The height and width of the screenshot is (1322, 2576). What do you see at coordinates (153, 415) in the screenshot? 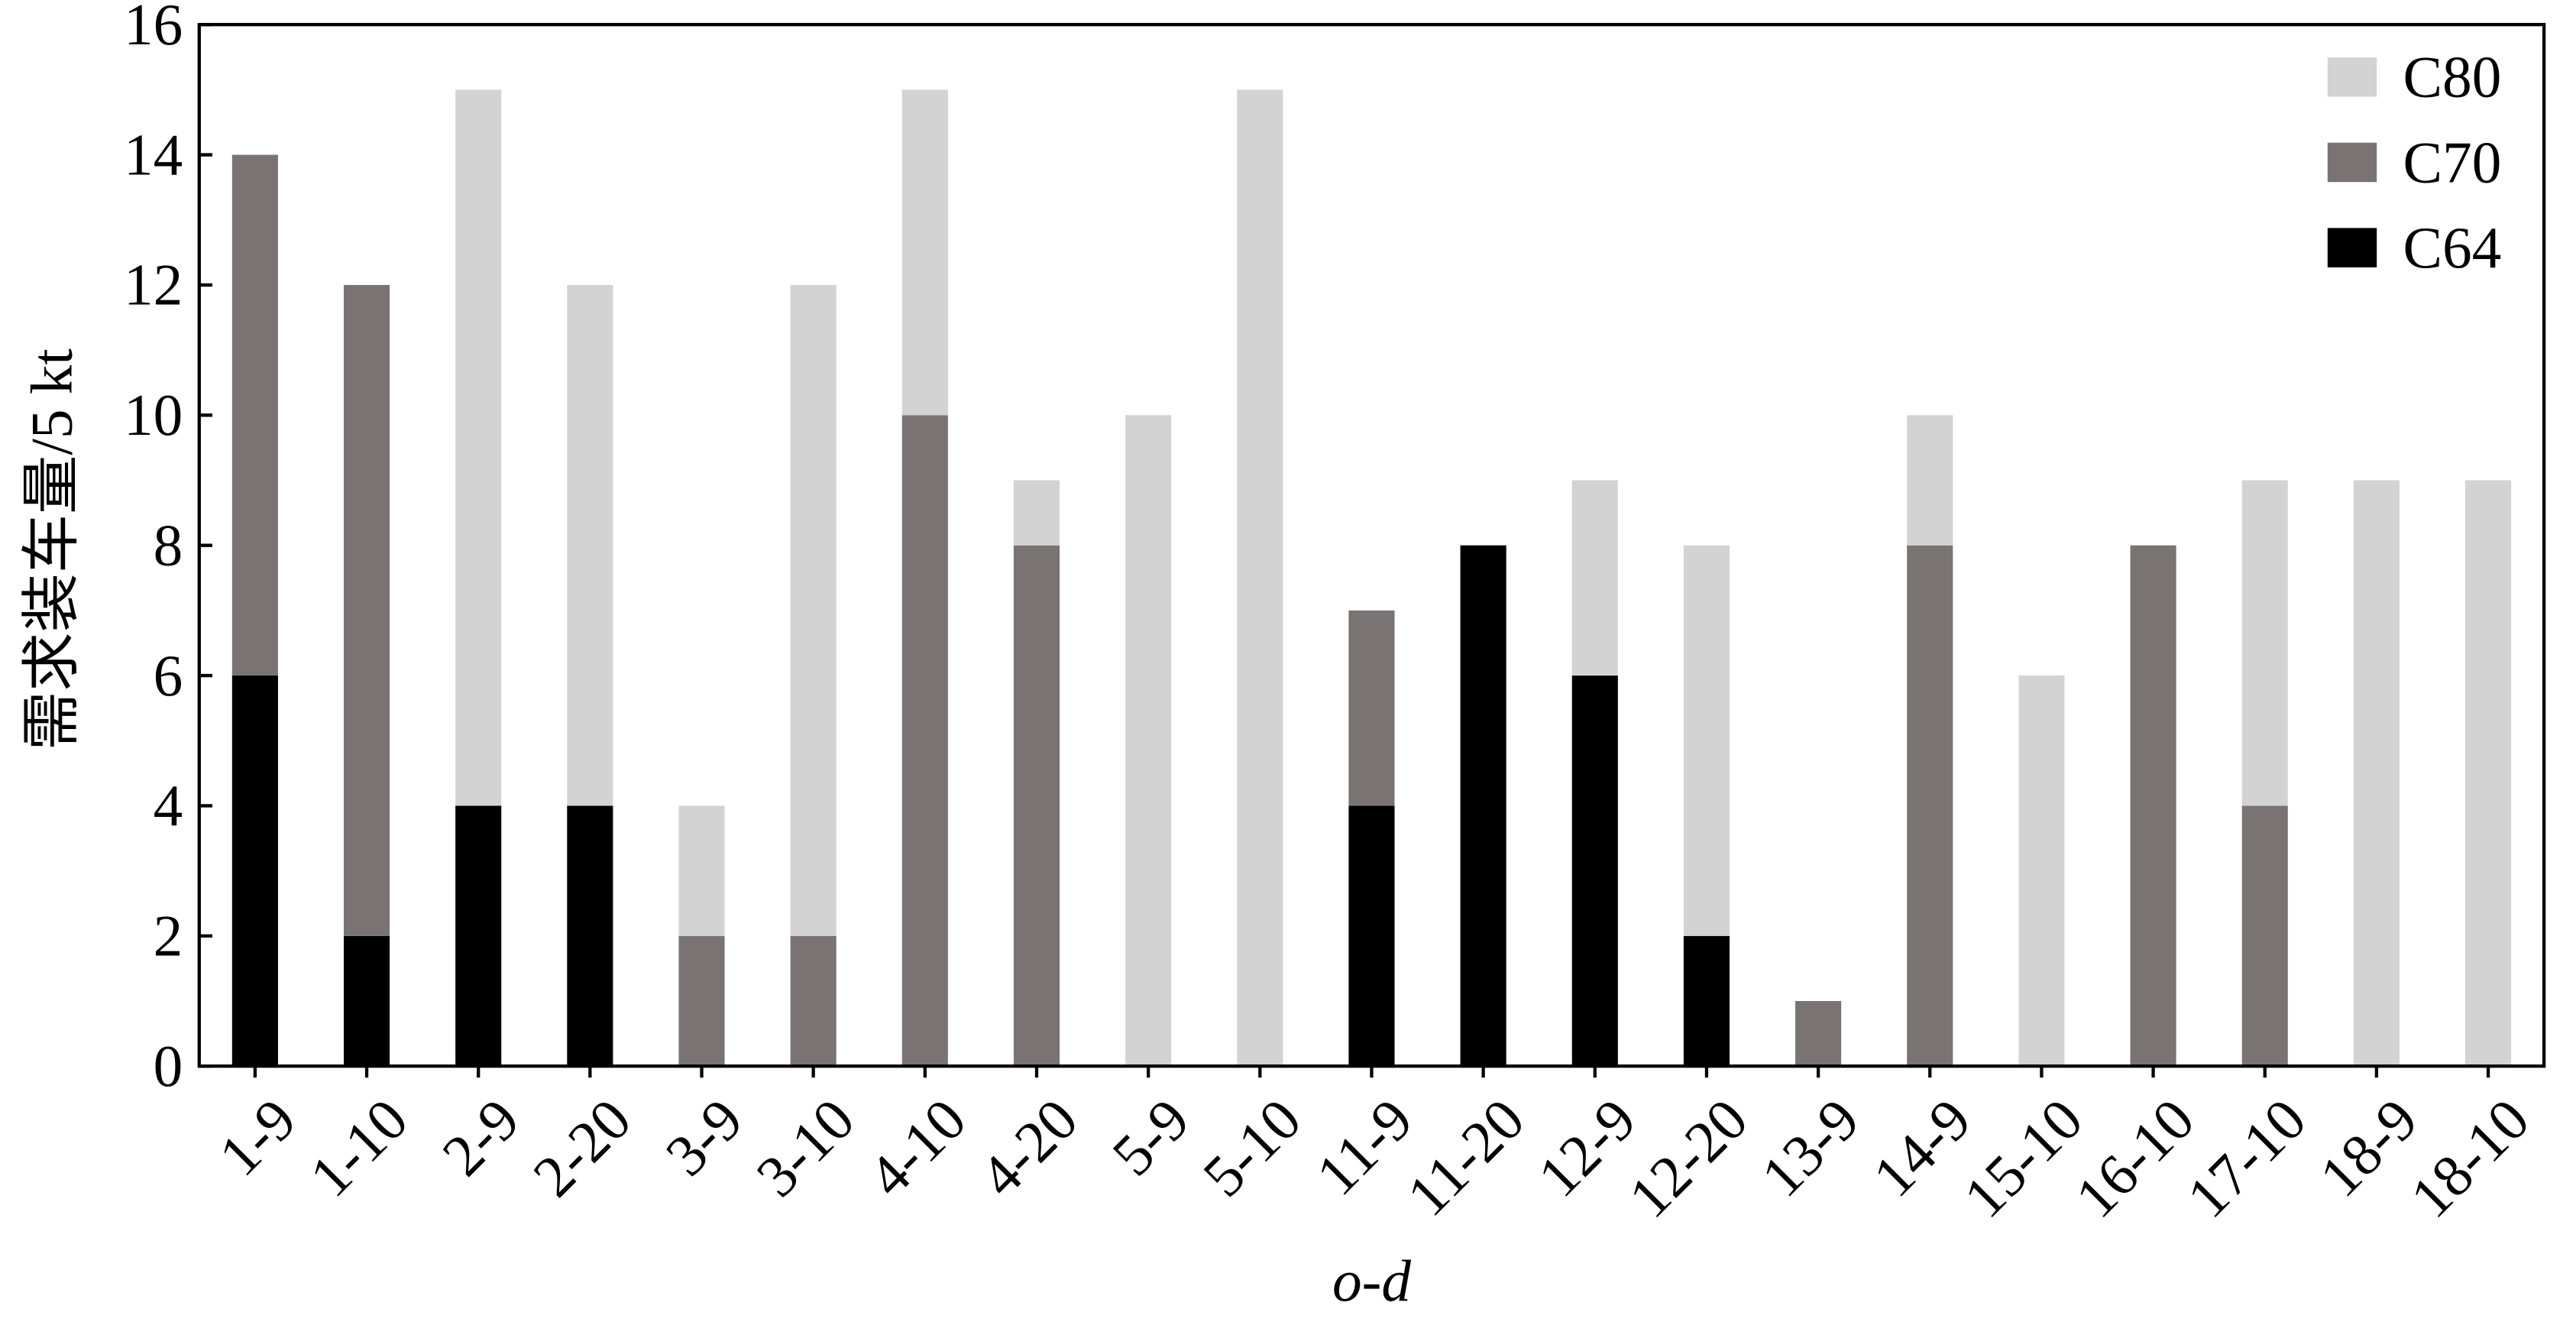
I see `y-tick-label: 10` at bounding box center [153, 415].